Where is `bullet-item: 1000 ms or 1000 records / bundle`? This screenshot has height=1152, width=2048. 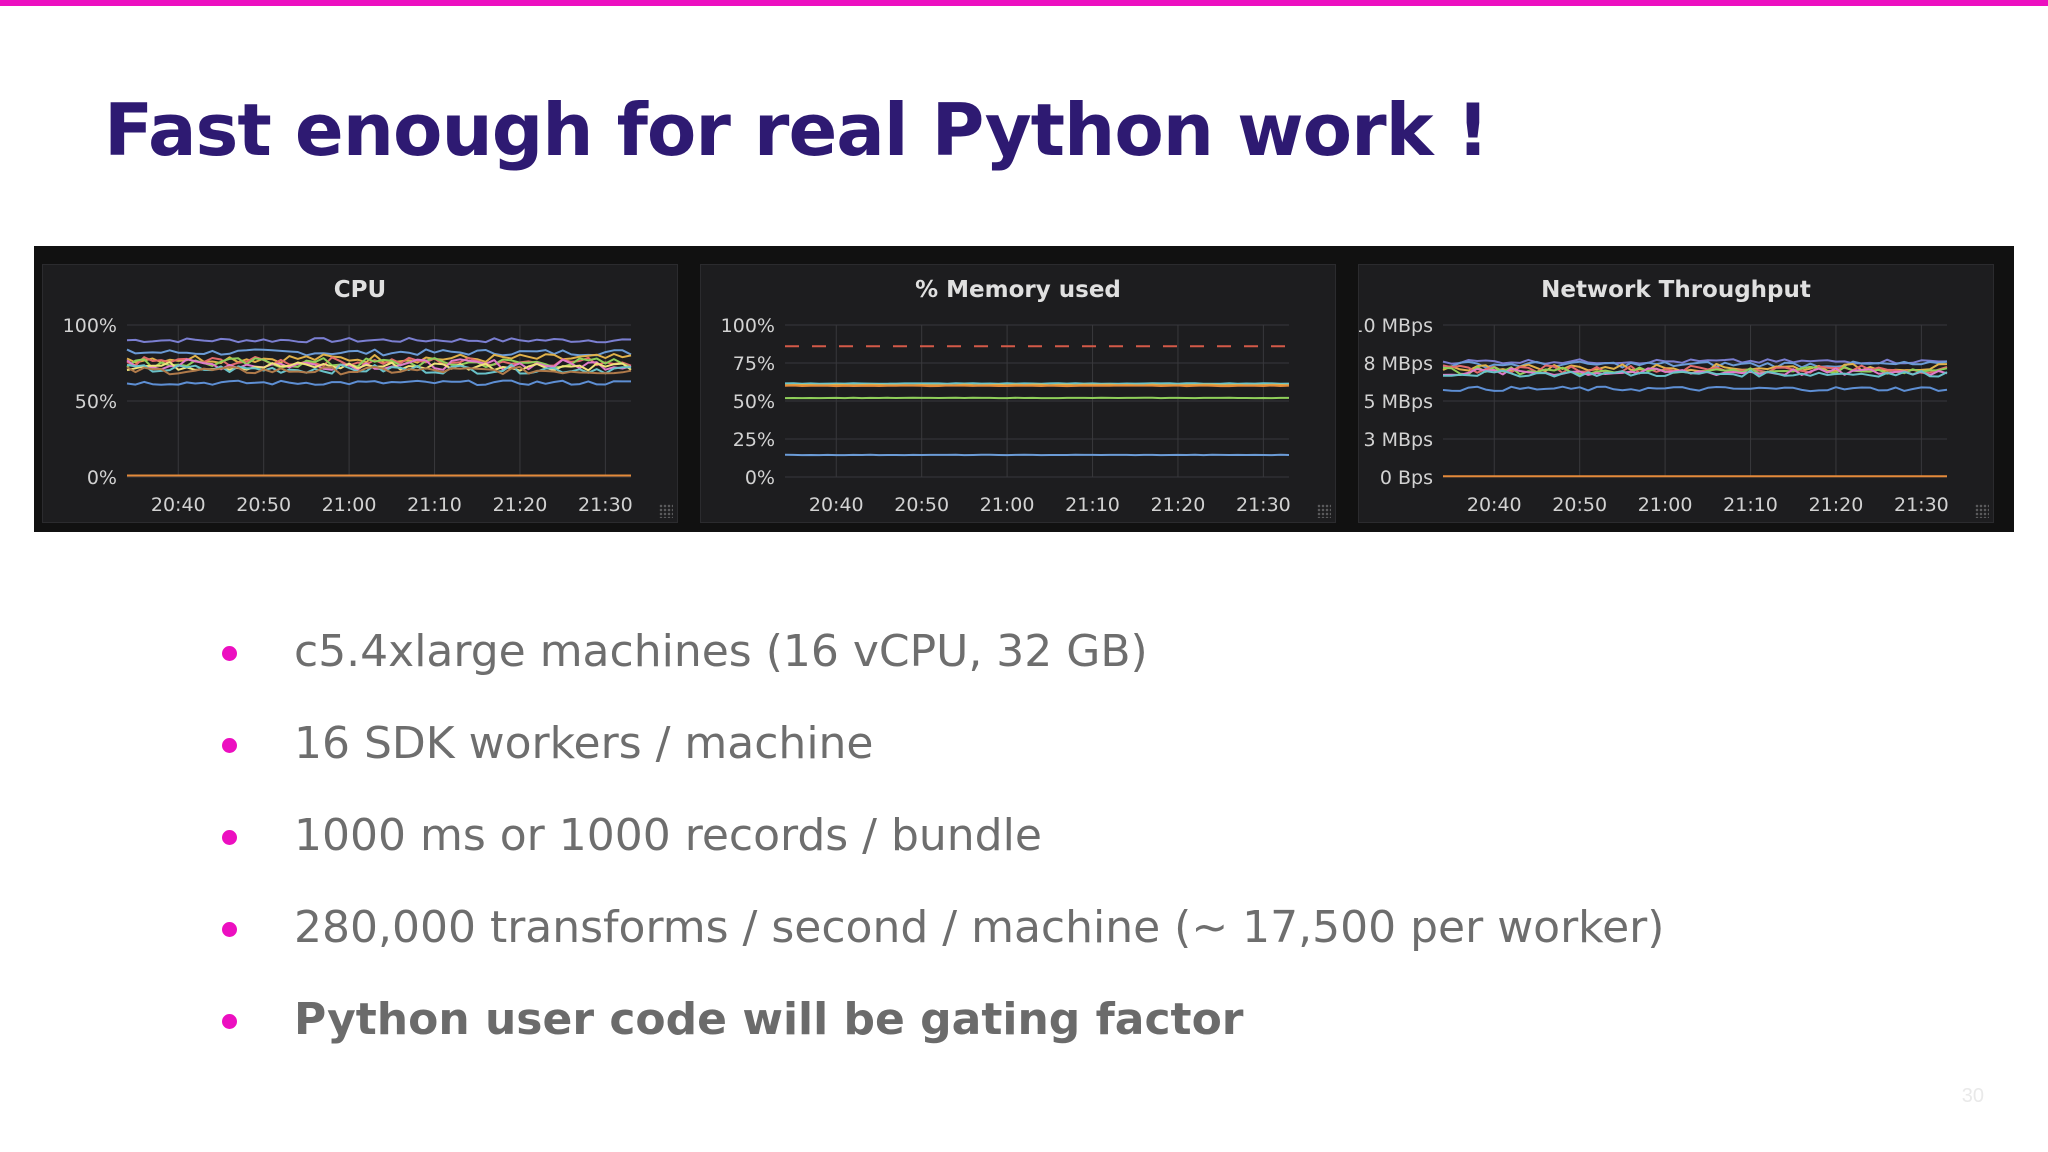
bullet-item: 1000 ms or 1000 records / bundle is located at coordinates (941, 842).